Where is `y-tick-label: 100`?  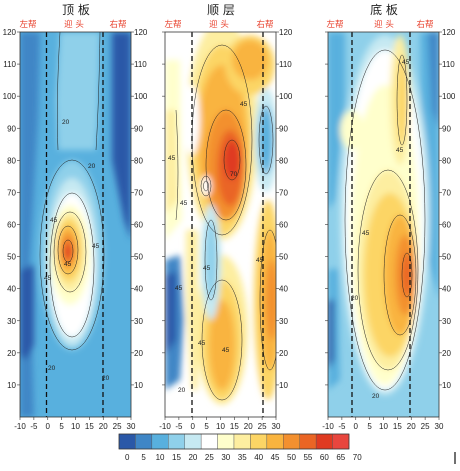
y-tick-label: 100 is located at coordinates (286, 96).